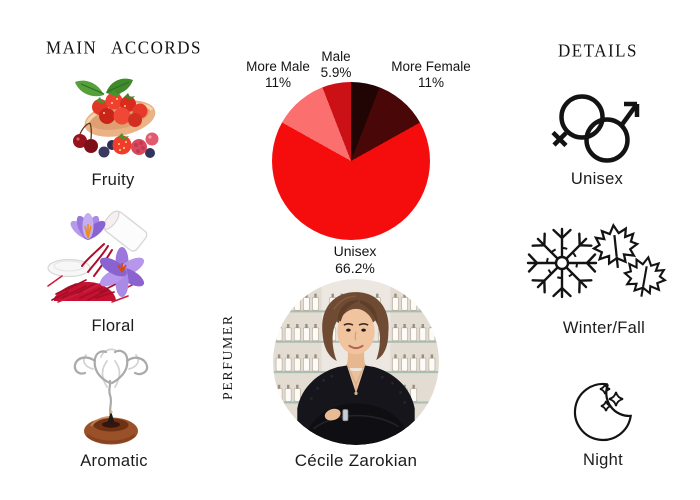 This screenshot has height=500, width=700. What do you see at coordinates (356, 362) in the screenshot?
I see `perfumer-portrait-photo` at bounding box center [356, 362].